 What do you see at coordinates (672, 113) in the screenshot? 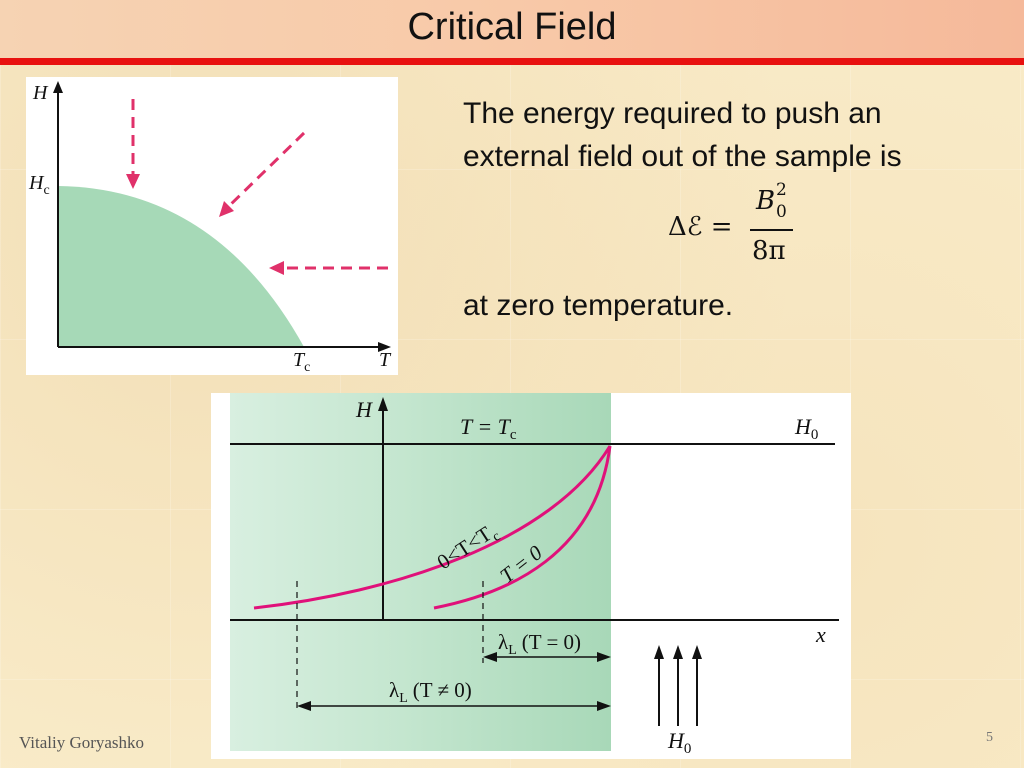
I see `explanation-line-1: The energy required to push an` at bounding box center [672, 113].